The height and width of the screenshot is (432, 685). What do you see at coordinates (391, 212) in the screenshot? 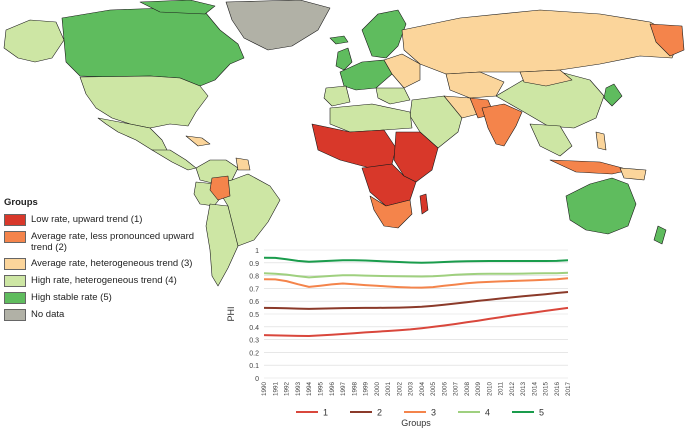
I see `region-southern-africa` at bounding box center [391, 212].